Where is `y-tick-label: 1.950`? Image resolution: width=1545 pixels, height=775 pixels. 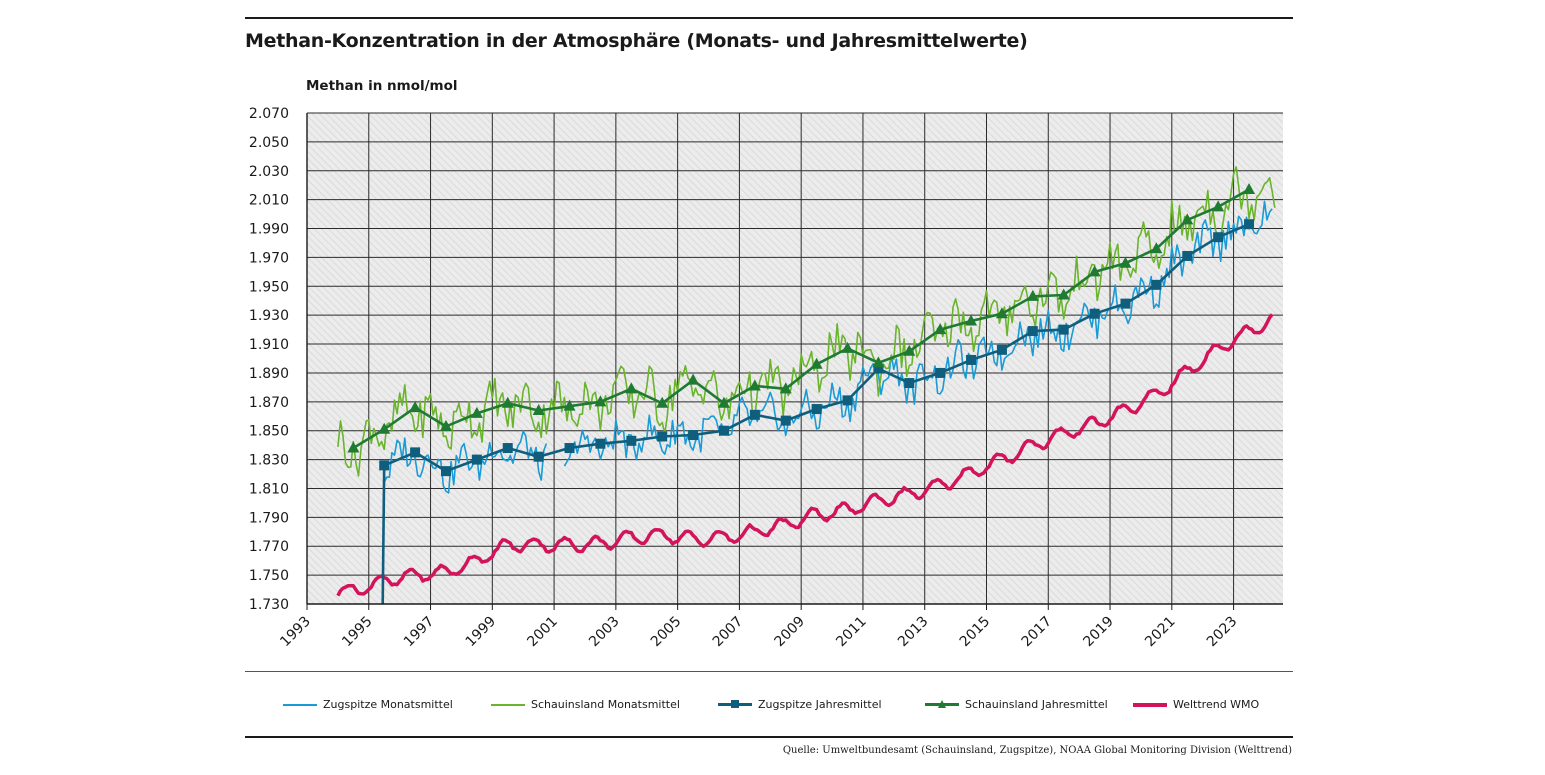
y-tick-label: 1.950 is located at coordinates (269, 287).